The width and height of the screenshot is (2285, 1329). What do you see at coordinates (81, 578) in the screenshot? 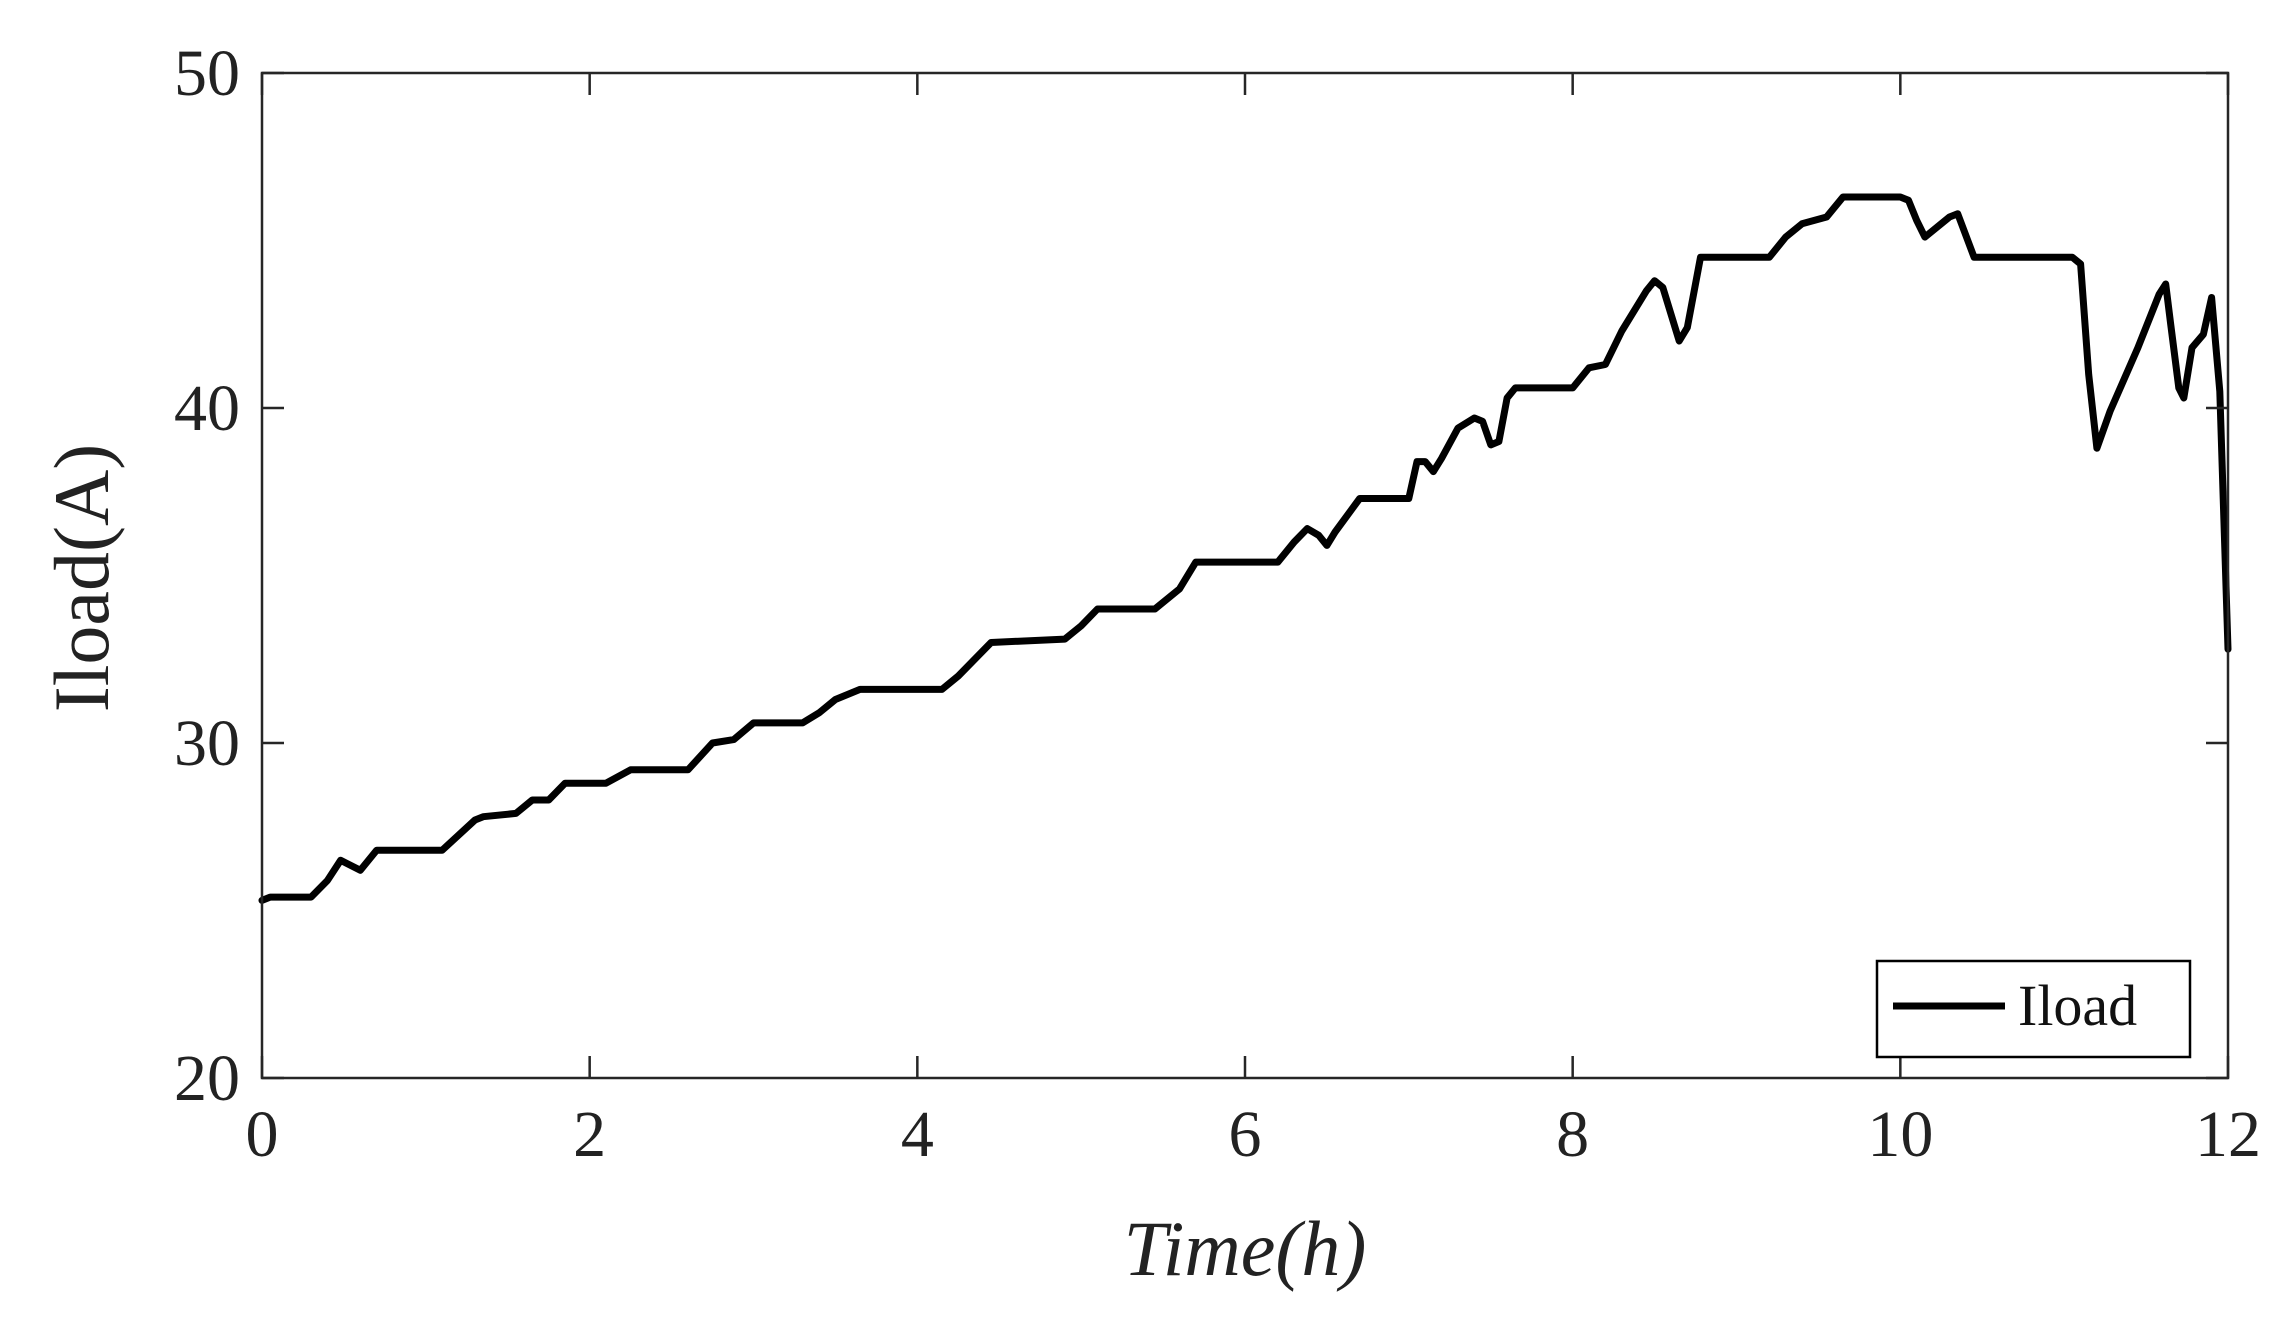
I see `y-axis-label: Iload(A)` at bounding box center [81, 578].